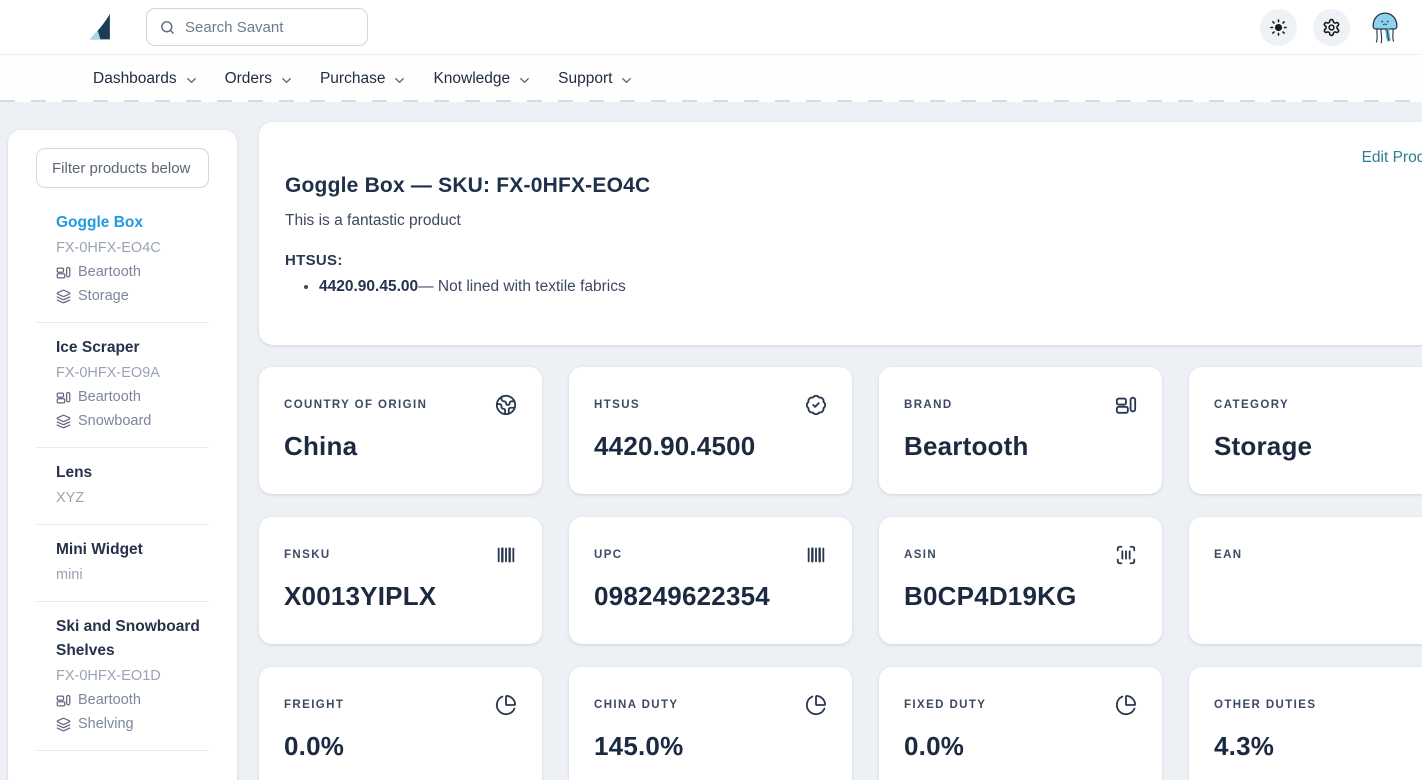 Image resolution: width=1422 pixels, height=780 pixels. I want to click on top-bar-actions, so click(1332, 27).